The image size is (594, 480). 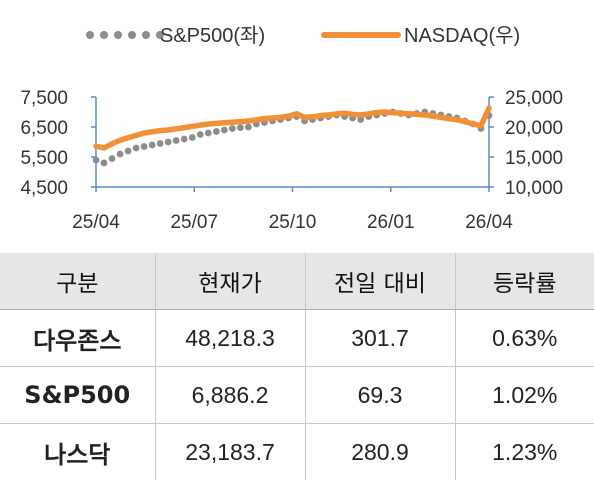 What do you see at coordinates (534, 188) in the screenshot?
I see `right-tick-label: 10,000` at bounding box center [534, 188].